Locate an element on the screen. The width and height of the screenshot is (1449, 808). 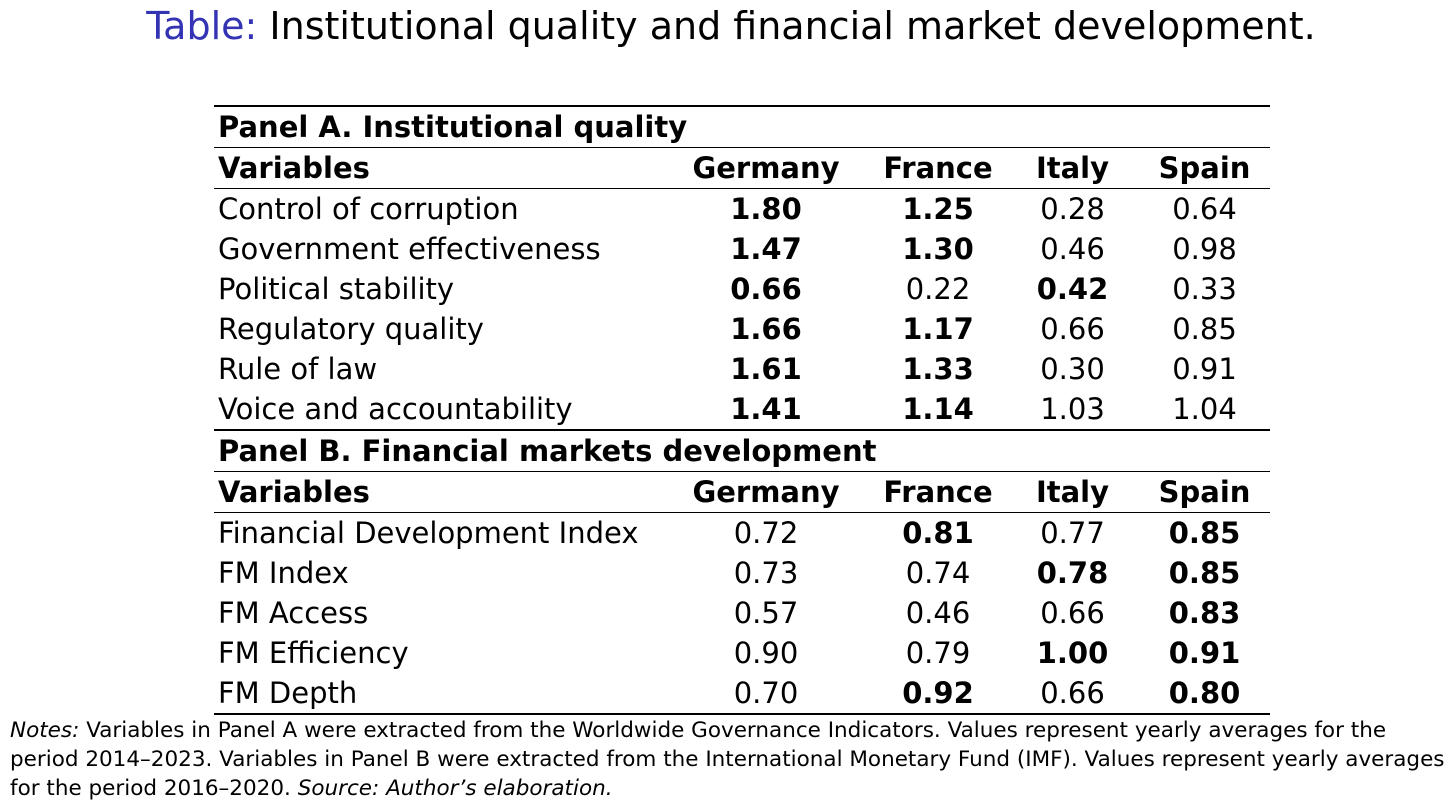
table-row: FM Access 0.57 0.46 0.66 0.83 is located at coordinates (742, 613).